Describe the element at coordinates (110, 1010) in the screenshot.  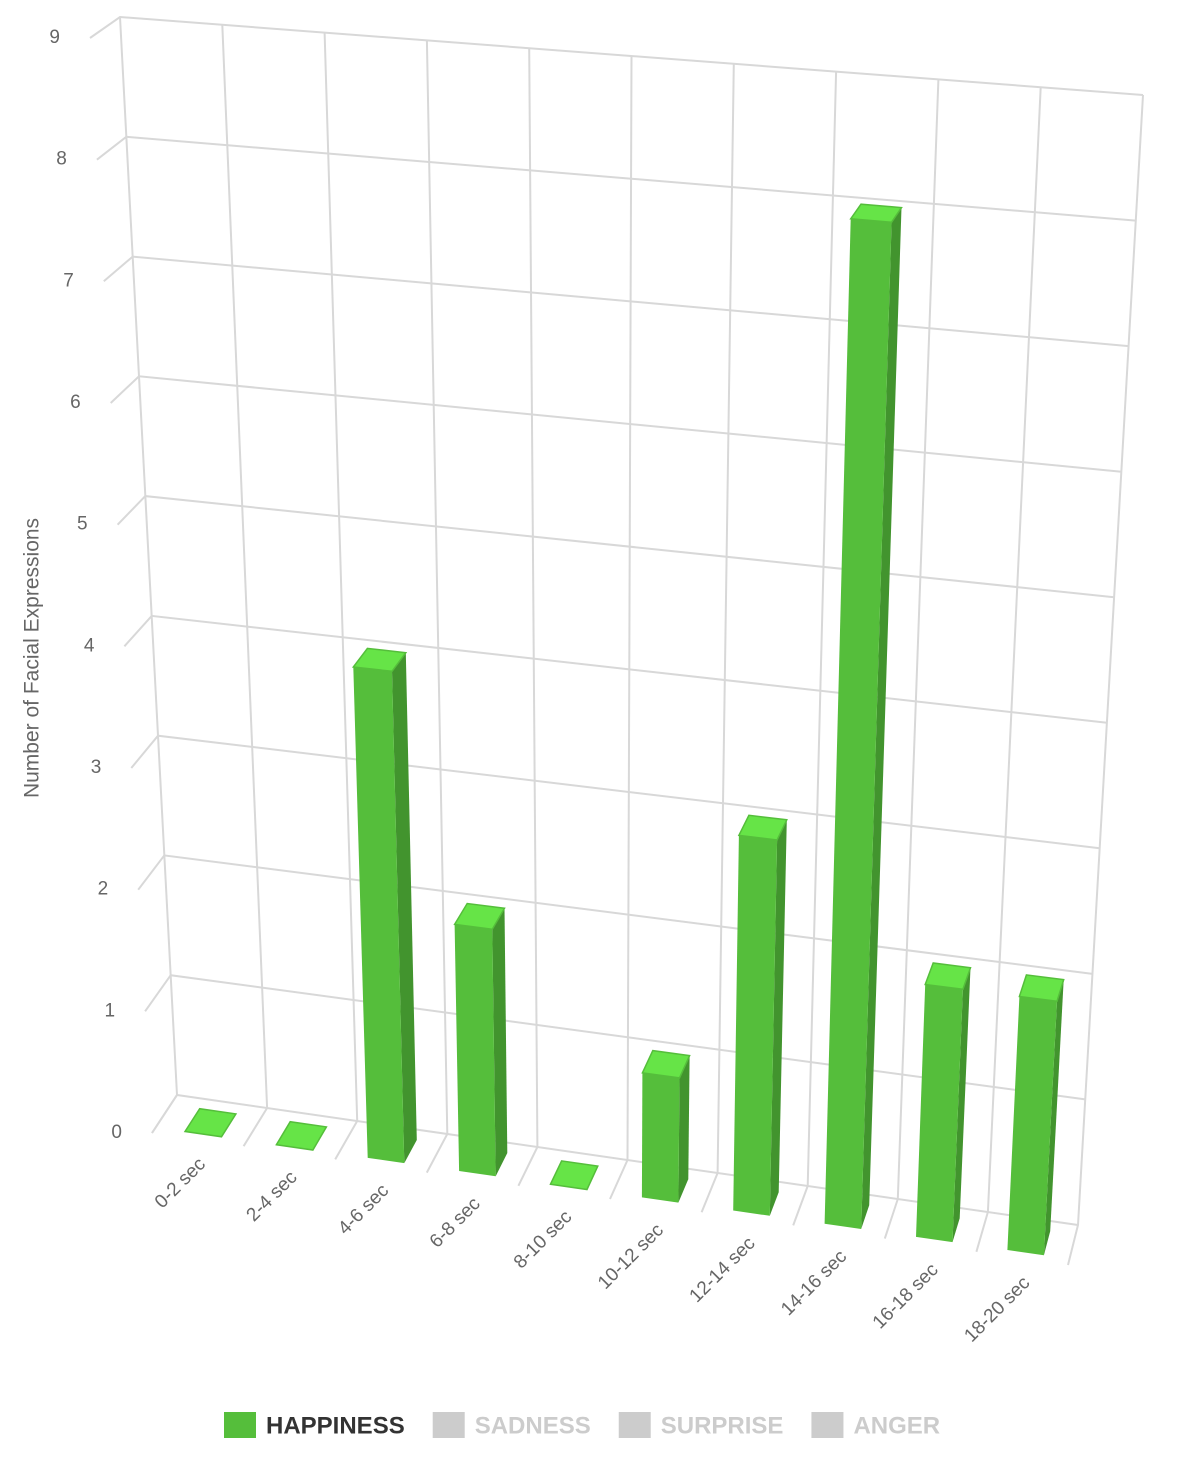
I see `y-tick-label: 1` at that location.